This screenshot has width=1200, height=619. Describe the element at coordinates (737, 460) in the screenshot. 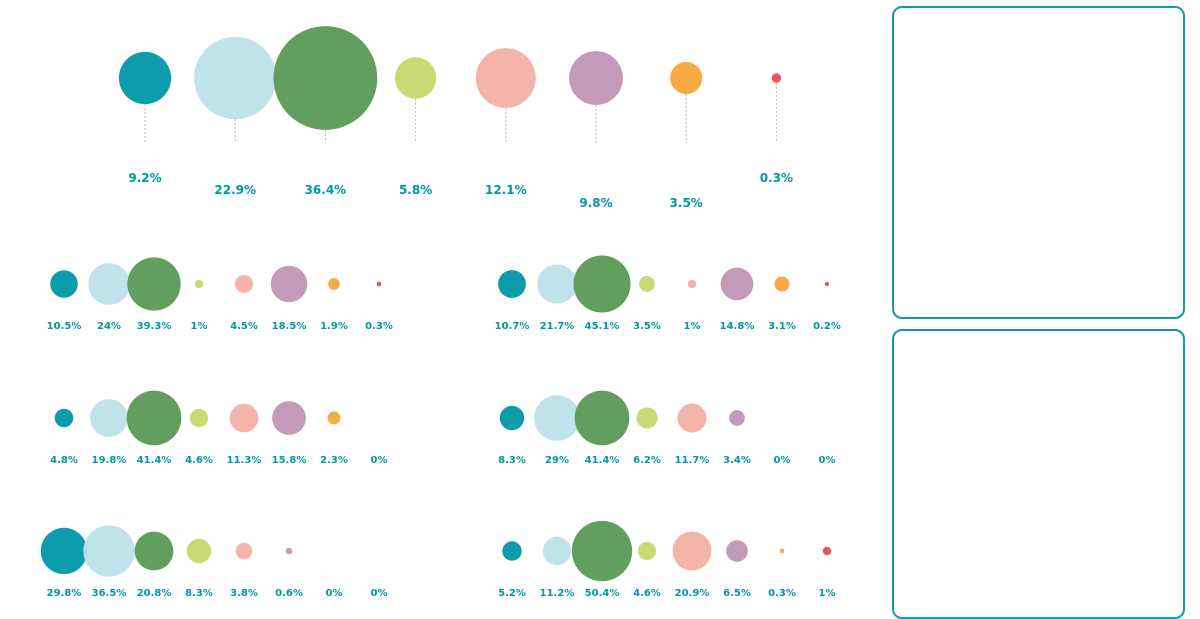

I see `small-bubble-label: 3.4%` at that location.